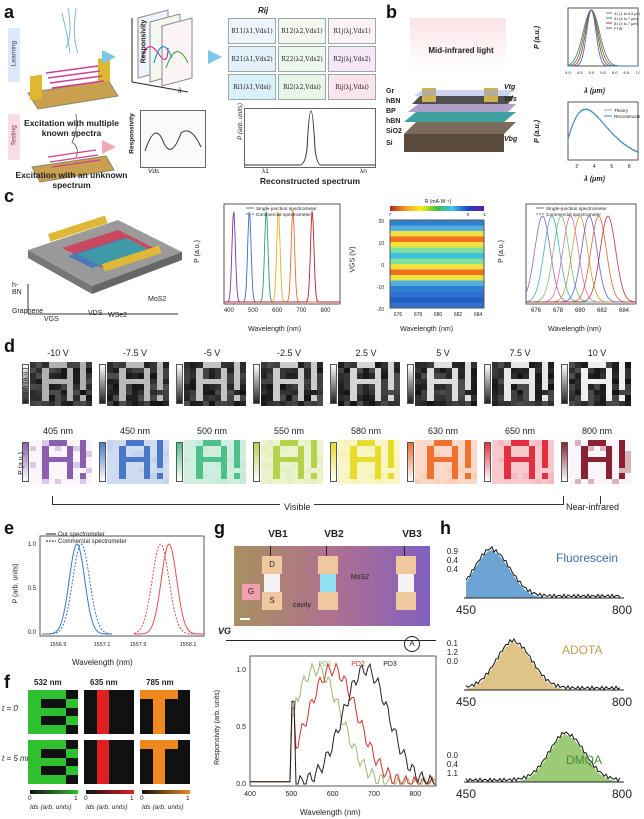 Image resolution: width=644 pixels, height=819 pixels. What do you see at coordinates (602, 311) in the screenshot?
I see `x-tick: 682` at bounding box center [602, 311].